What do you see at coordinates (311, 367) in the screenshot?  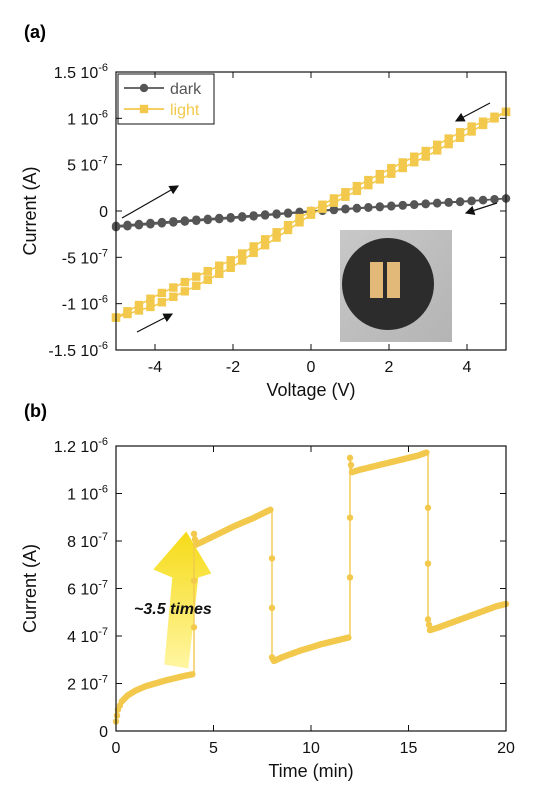 I see `x-tick-label: 0` at bounding box center [311, 367].